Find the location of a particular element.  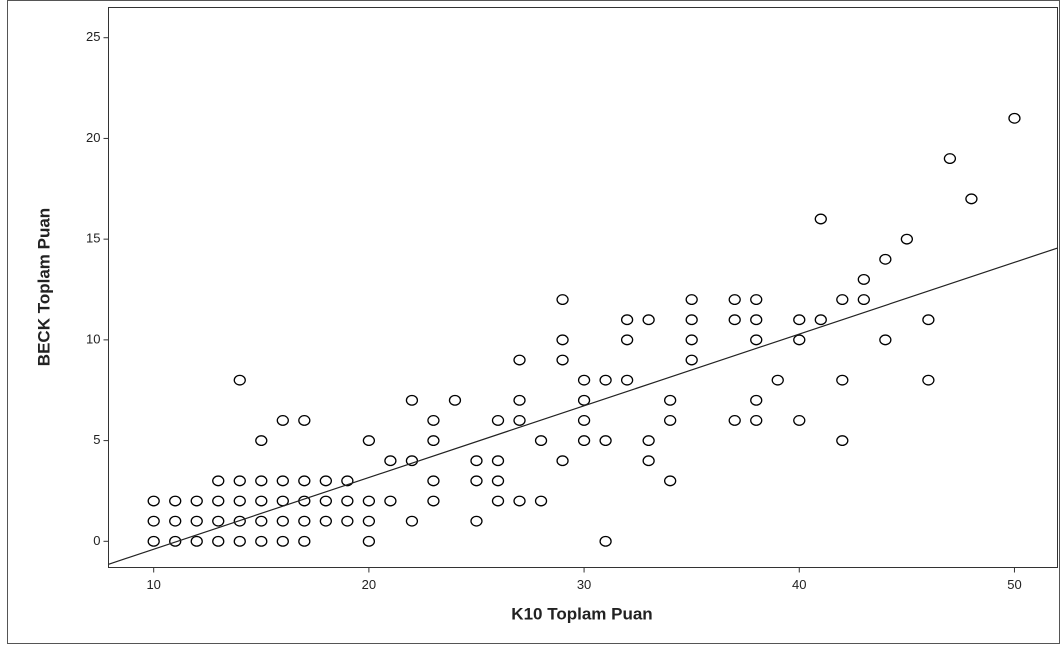

x-tick-label: 20 is located at coordinates (369, 584).